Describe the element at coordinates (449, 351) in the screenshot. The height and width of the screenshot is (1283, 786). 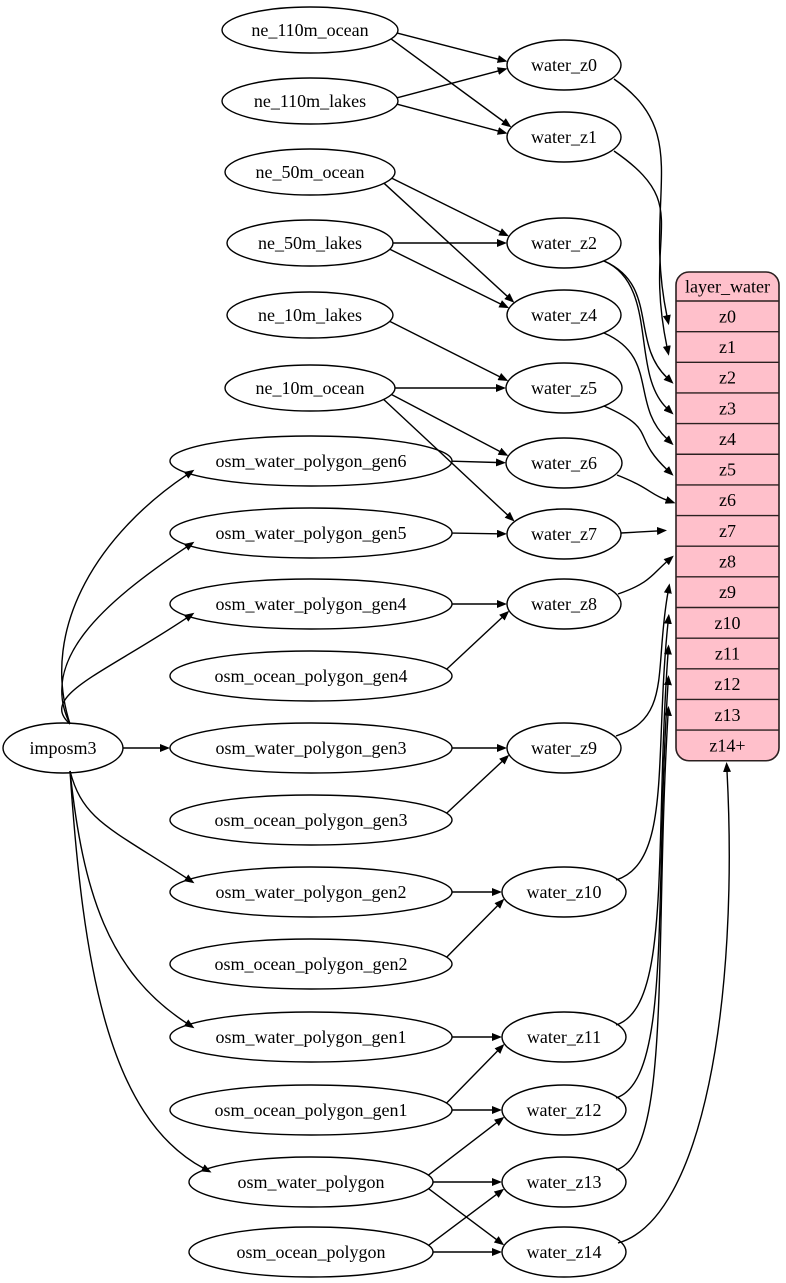
I see `edge-ne_10m_lakes-water_z5` at that location.